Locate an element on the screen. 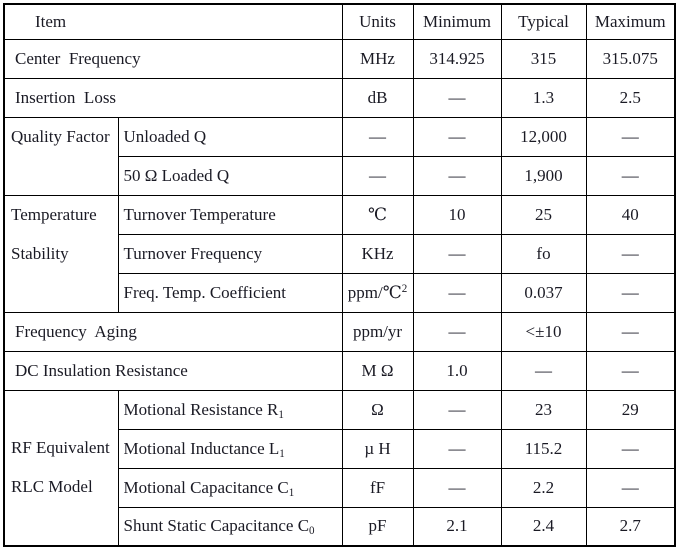 The height and width of the screenshot is (558, 678). cell-text: Motional Capacitance C is located at coordinates (206, 487).